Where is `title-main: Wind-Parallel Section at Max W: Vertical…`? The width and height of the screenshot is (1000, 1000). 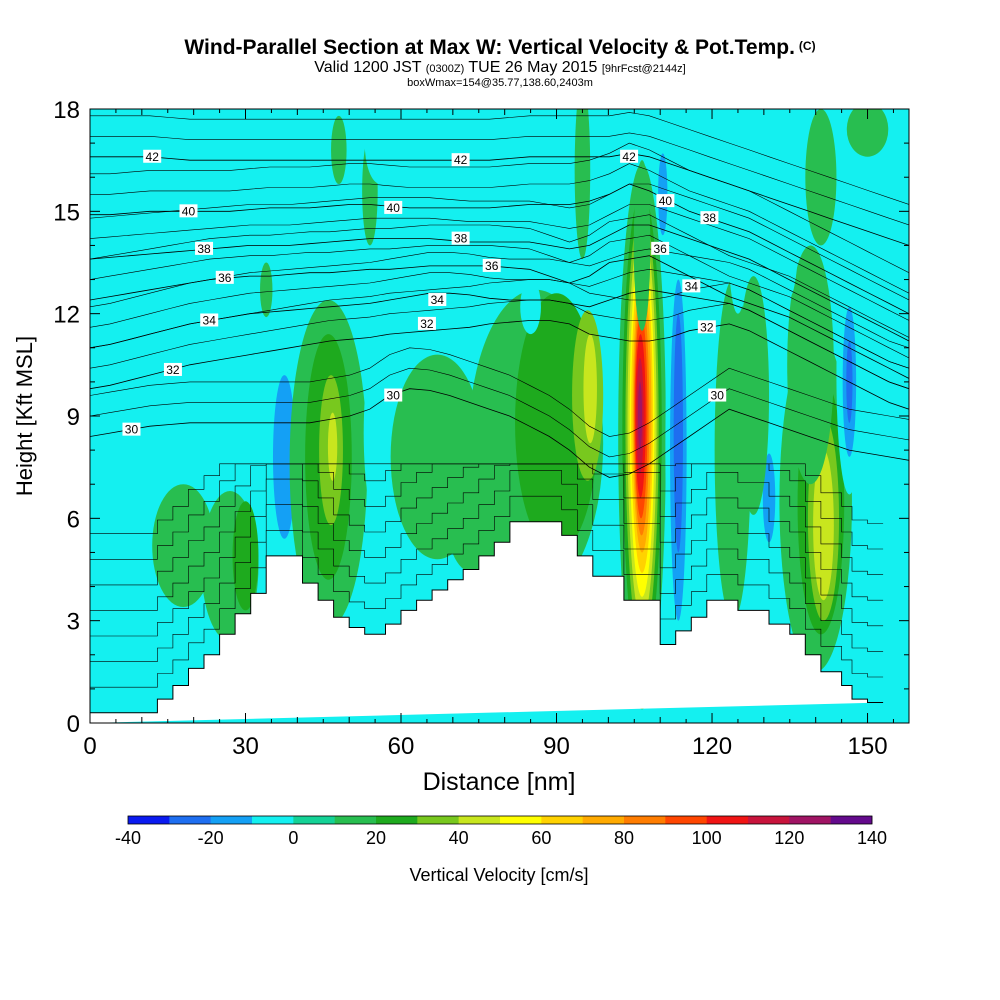
title-main: Wind-Parallel Section at Max W: Vertical… is located at coordinates (489, 47).